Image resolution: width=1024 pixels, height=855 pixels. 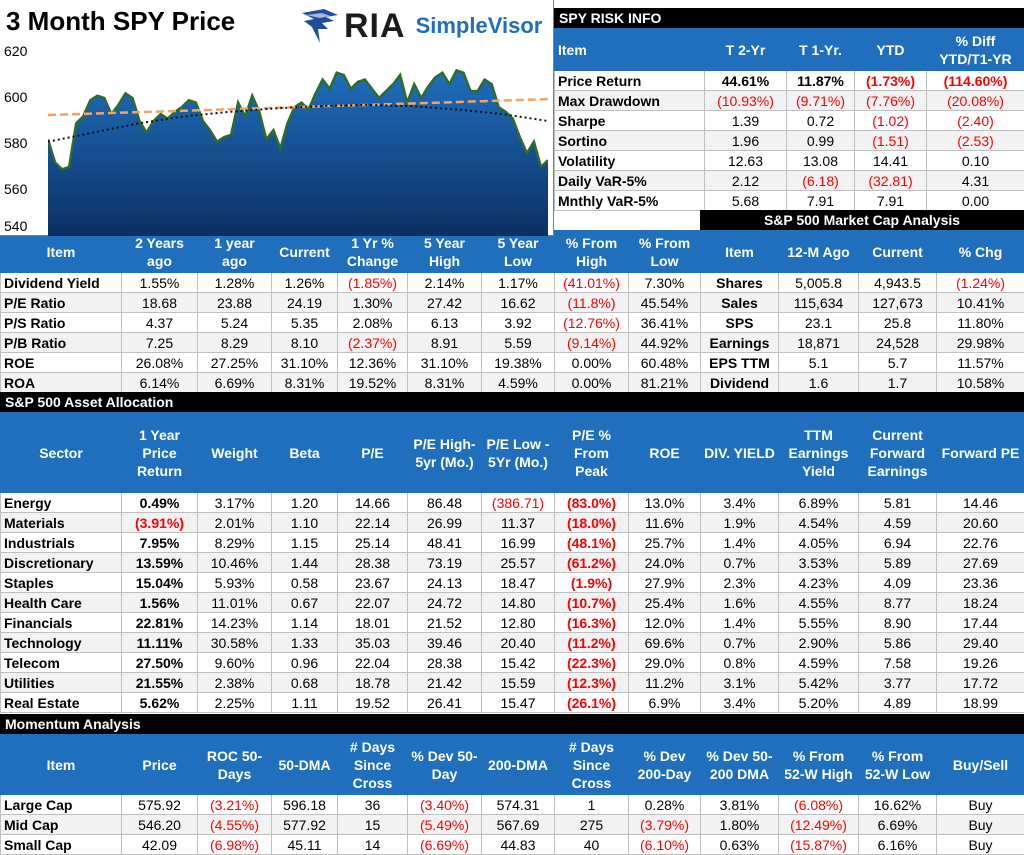 I want to click on allocation-cell: 30.58%, so click(x=234, y=642).